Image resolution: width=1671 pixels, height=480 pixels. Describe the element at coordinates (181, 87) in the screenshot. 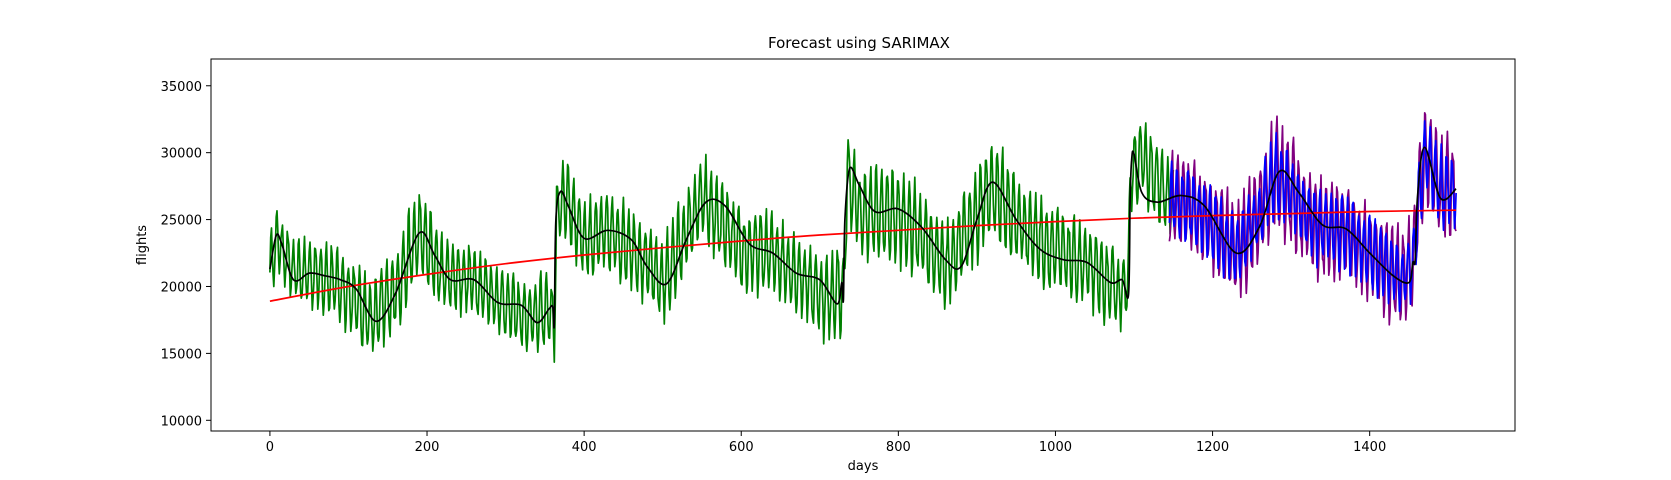

I see `y-tick-label: 35000` at that location.